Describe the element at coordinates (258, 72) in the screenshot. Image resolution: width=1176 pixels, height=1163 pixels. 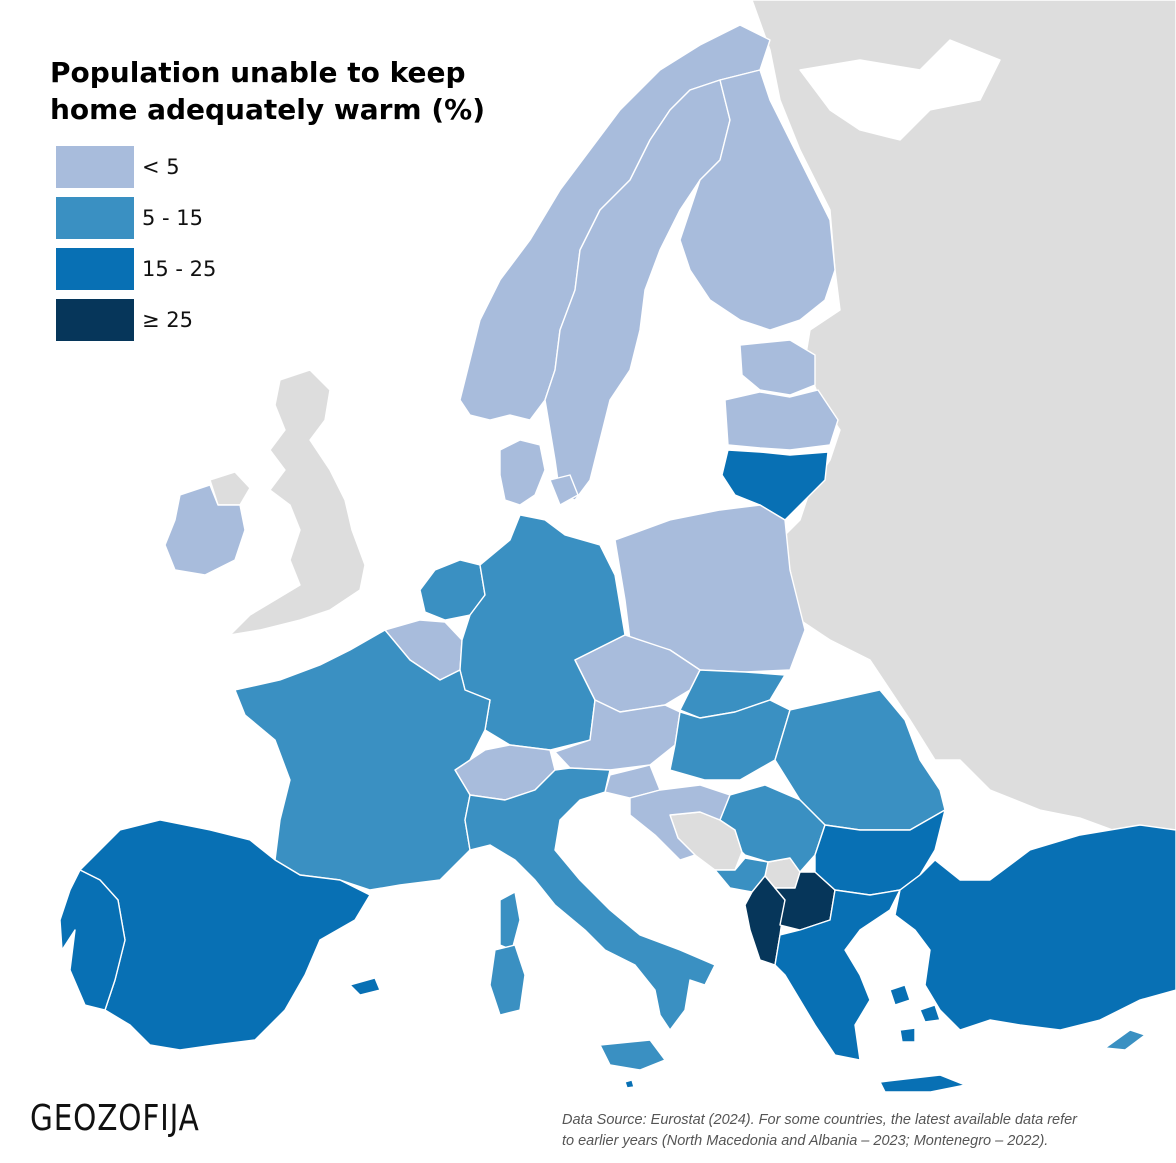
I see `map-title-line-1: Population unable to keep` at that location.